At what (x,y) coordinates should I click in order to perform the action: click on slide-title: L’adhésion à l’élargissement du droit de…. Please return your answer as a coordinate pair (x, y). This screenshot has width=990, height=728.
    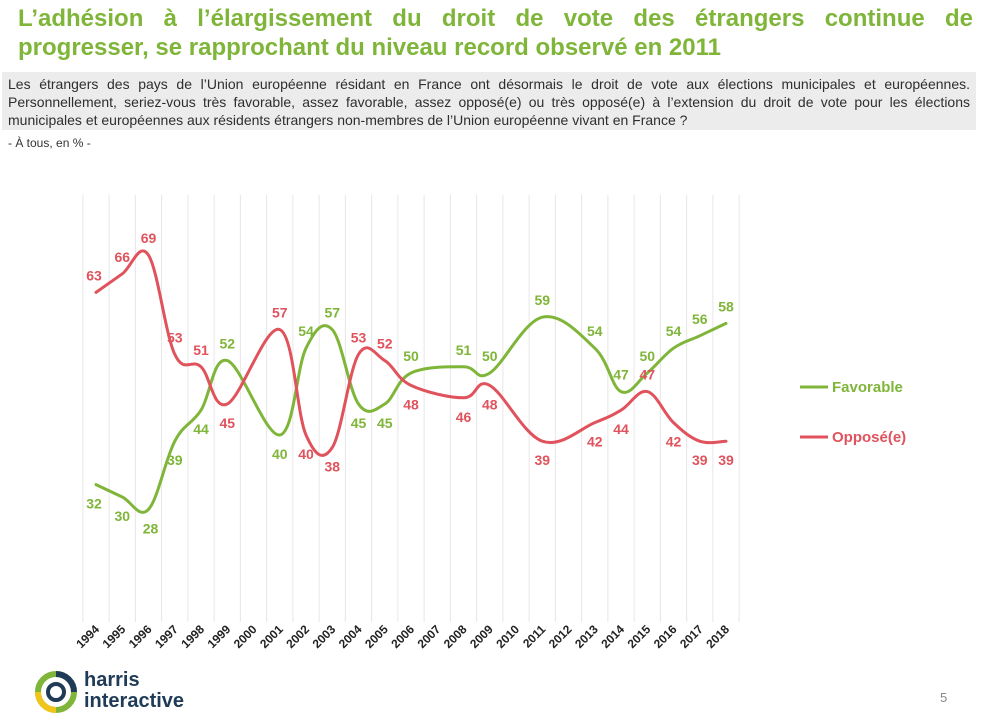
    Looking at the image, I should click on (495, 33).